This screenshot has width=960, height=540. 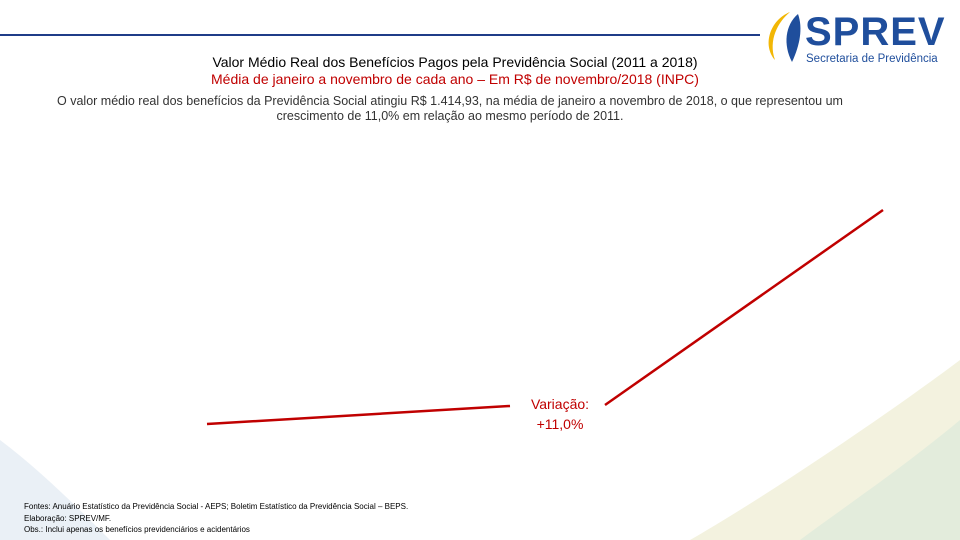 I want to click on annotation-label: Variação:, so click(x=560, y=404).